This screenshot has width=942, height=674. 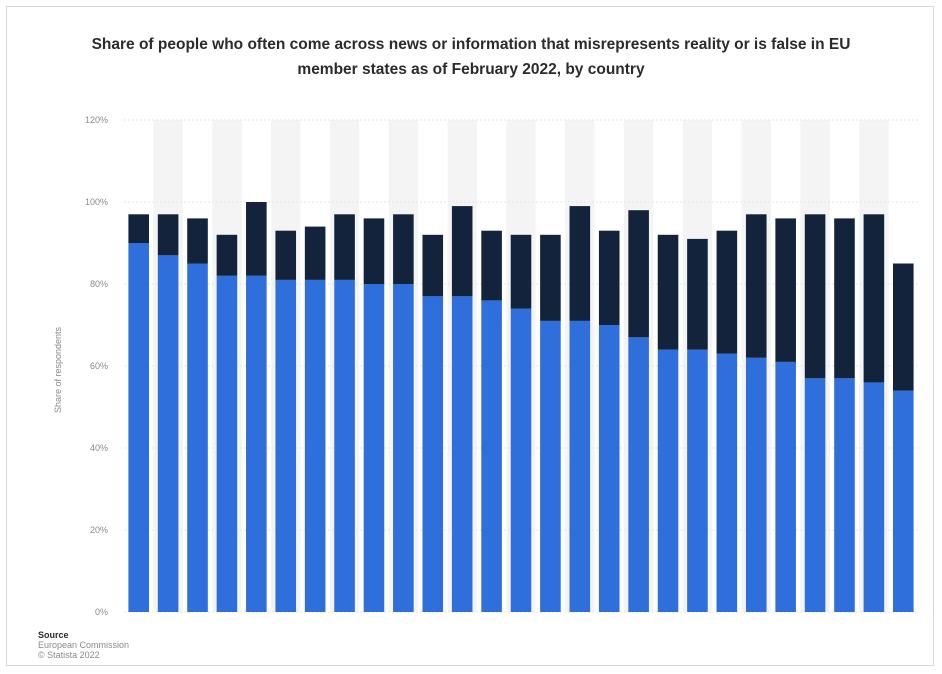 What do you see at coordinates (99, 366) in the screenshot?
I see `y-tick-label: 60%` at bounding box center [99, 366].